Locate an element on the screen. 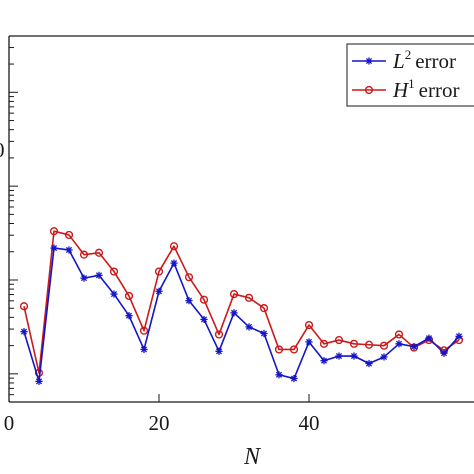  x-ticks: 0 20 40 is located at coordinates (162, 414).